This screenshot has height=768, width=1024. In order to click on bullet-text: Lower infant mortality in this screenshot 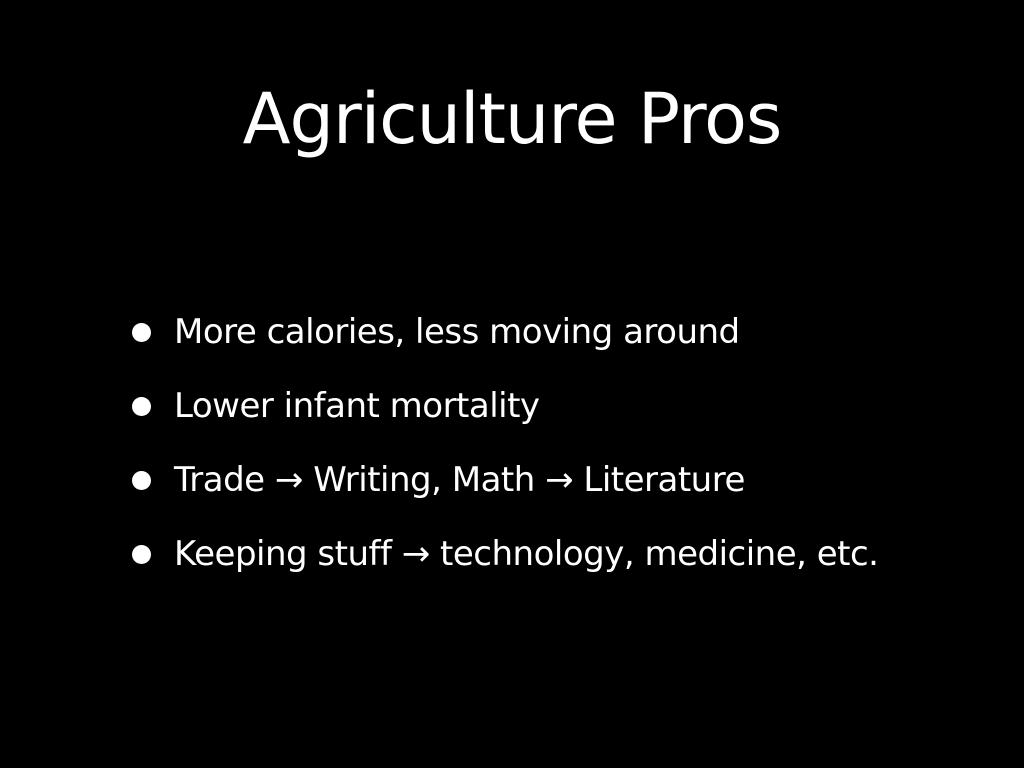, I will do `click(357, 406)`.